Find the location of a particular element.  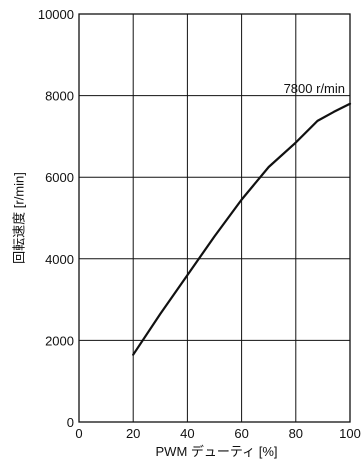

x-tick-label: 40 is located at coordinates (187, 433).